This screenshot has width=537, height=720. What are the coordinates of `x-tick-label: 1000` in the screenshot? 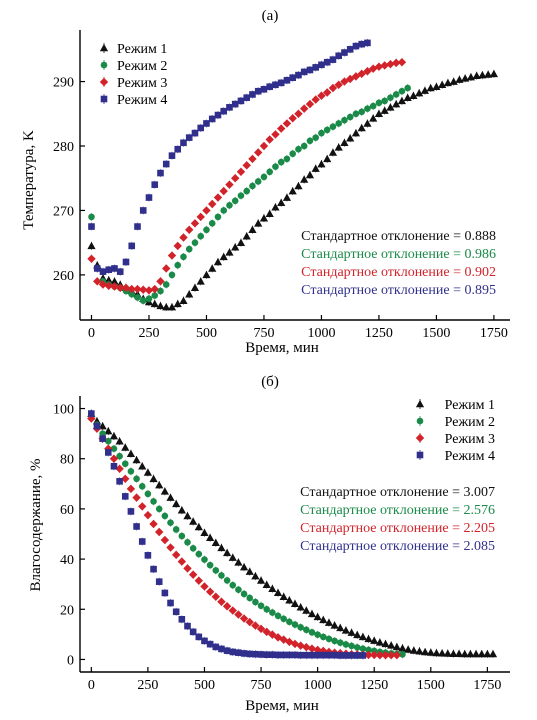 It's located at (321, 333).